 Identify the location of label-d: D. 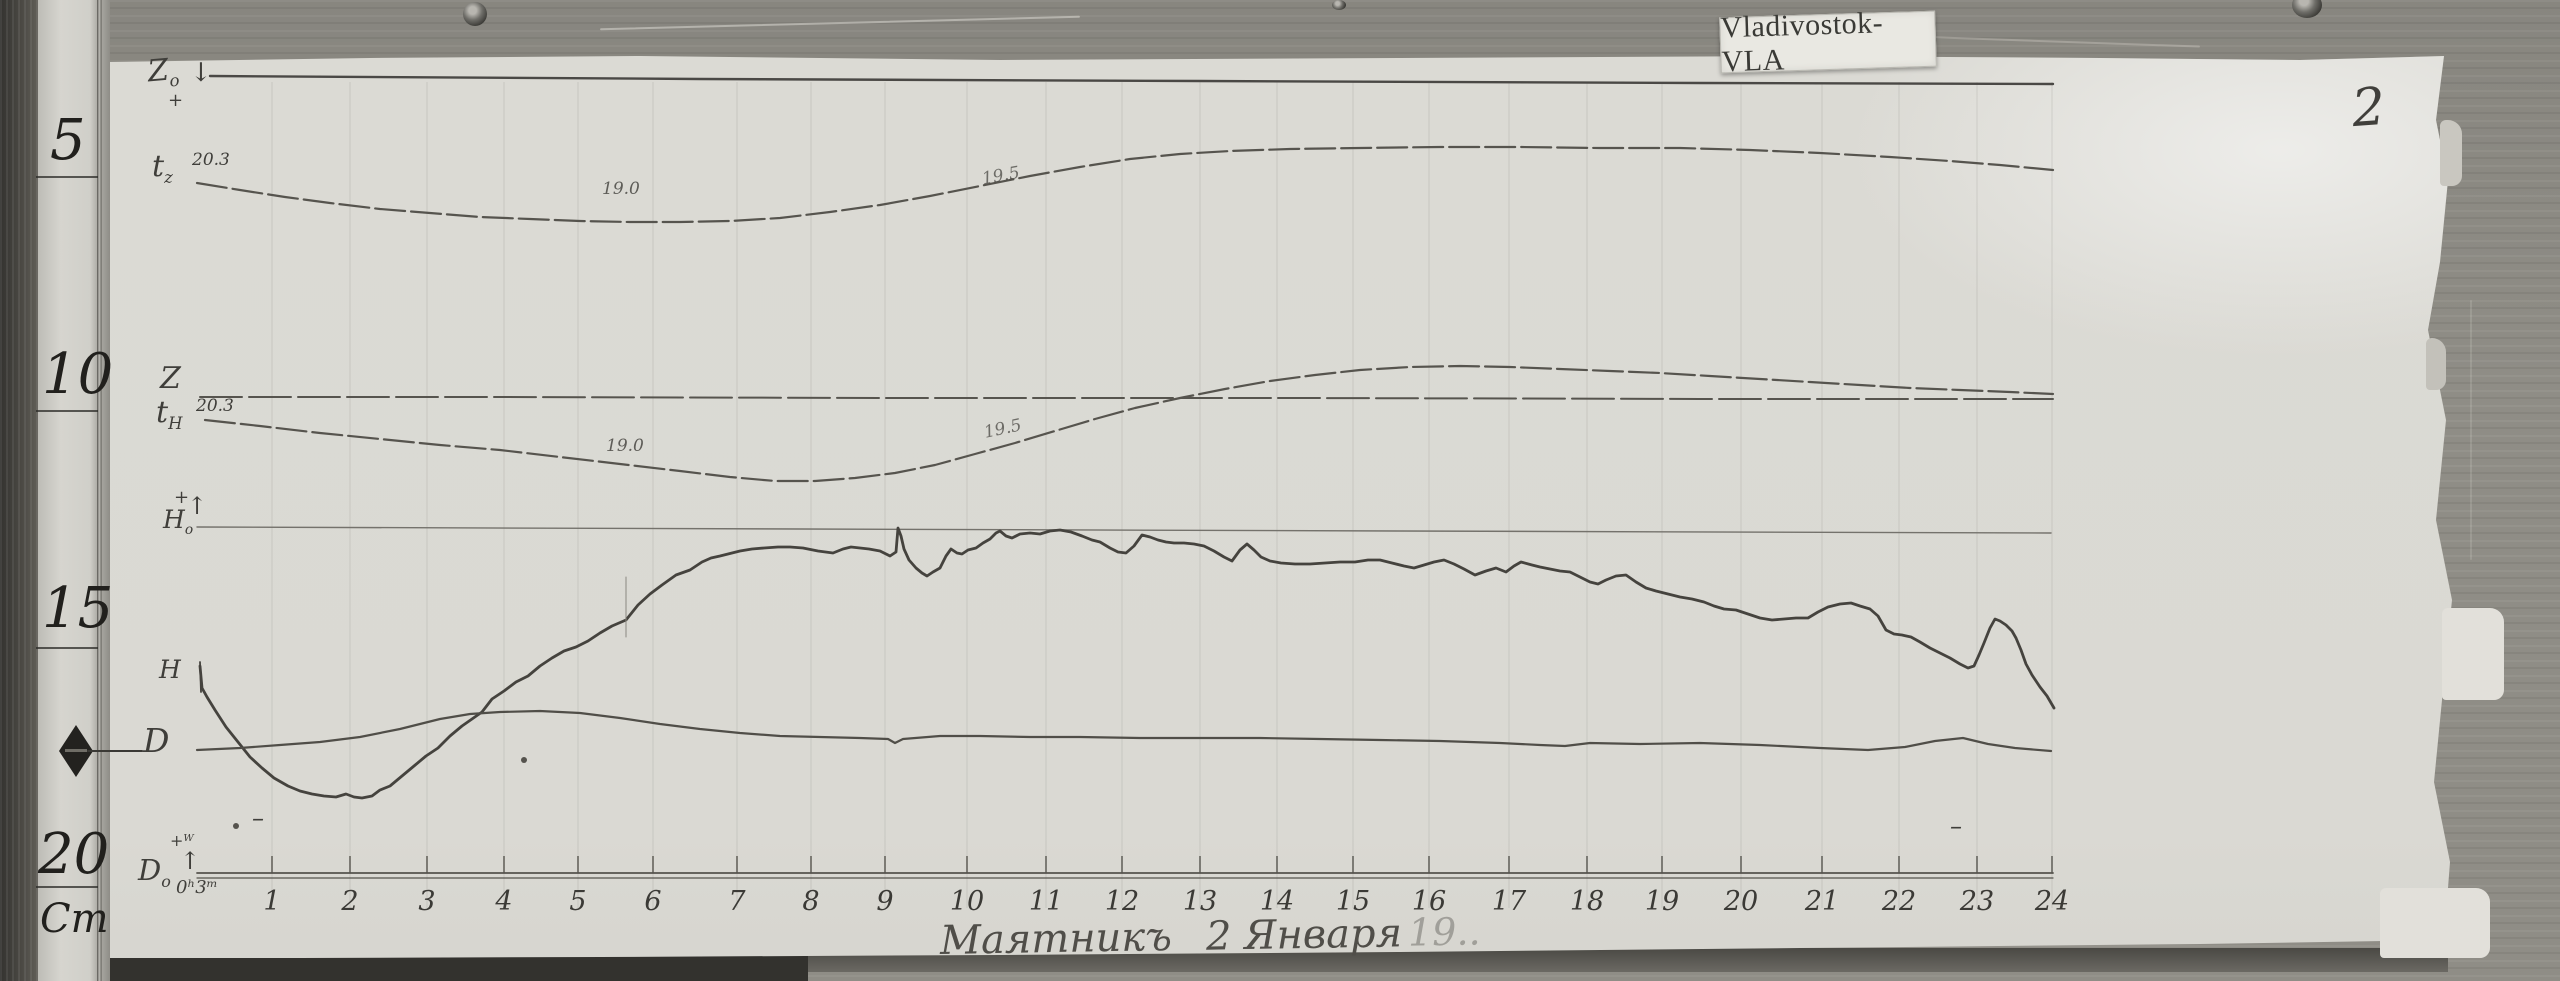
(156, 740).